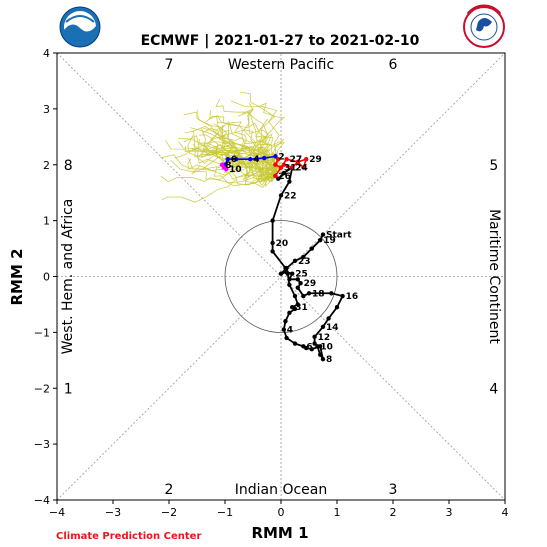 This screenshot has width=547, height=547. Describe the element at coordinates (280, 41) in the screenshot. I see `chart-title: ECMWF | 2021-01-27 to 2021-02-10` at that location.